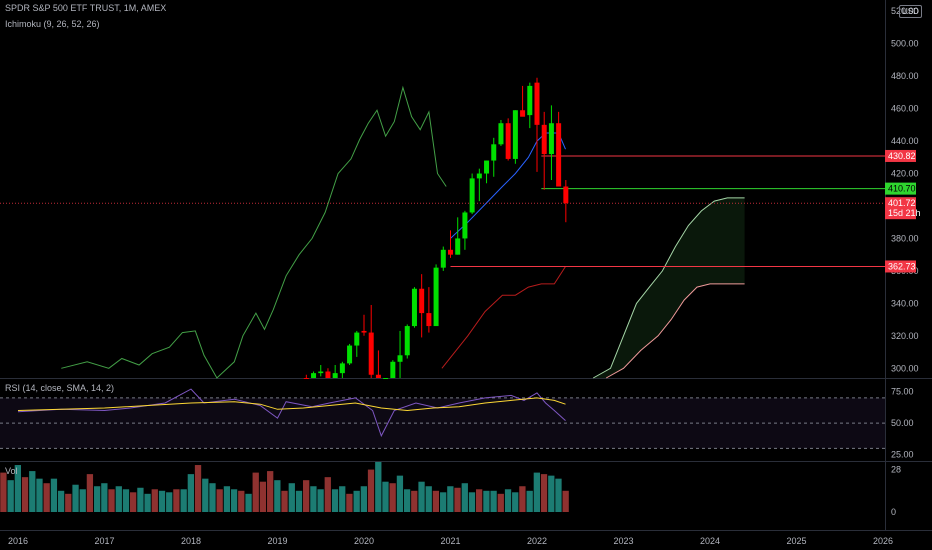 Image resolution: width=932 pixels, height=550 pixels. What do you see at coordinates (896, 470) in the screenshot?
I see `volume-tick-label: 28` at bounding box center [896, 470].